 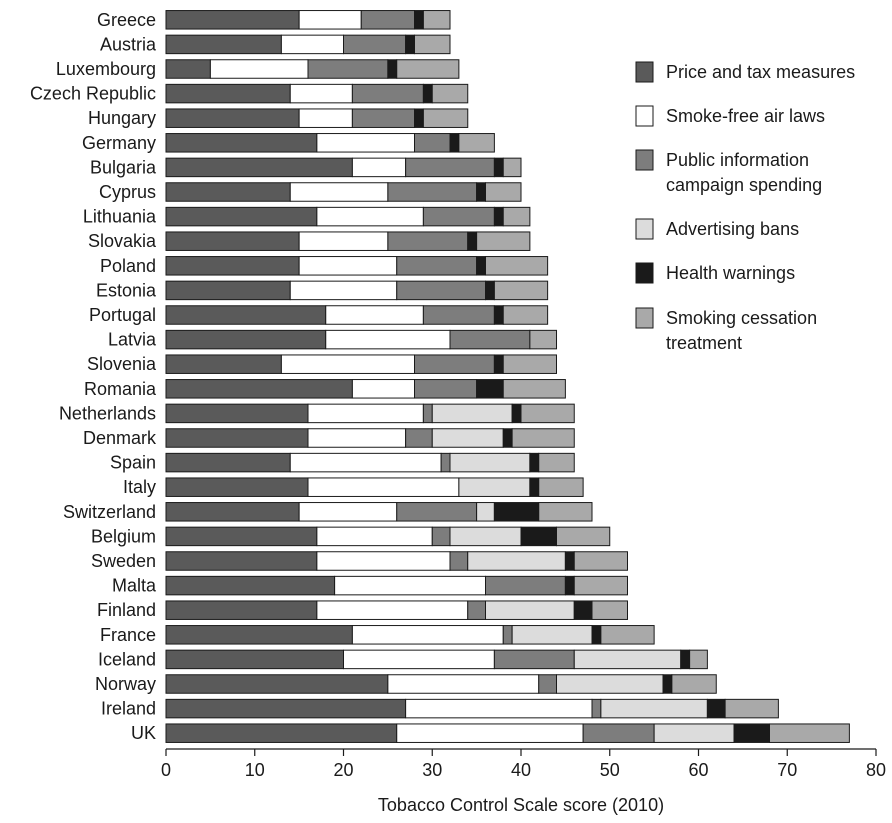 I want to click on category-label: France, so click(x=128, y=635).